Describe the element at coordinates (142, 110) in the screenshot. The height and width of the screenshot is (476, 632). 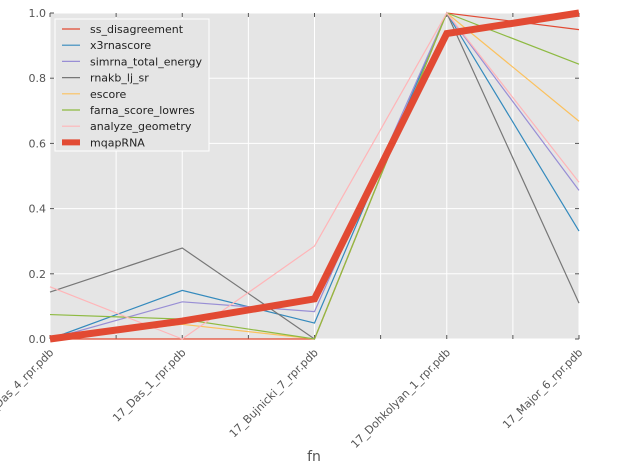
I see `legend-label: farna_score_lowres` at that location.